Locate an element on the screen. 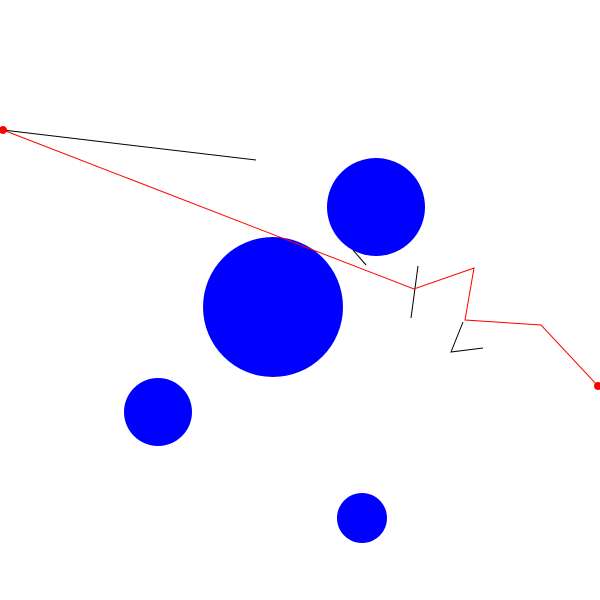 This screenshot has height=600, width=600. start-point is located at coordinates (3, 130).